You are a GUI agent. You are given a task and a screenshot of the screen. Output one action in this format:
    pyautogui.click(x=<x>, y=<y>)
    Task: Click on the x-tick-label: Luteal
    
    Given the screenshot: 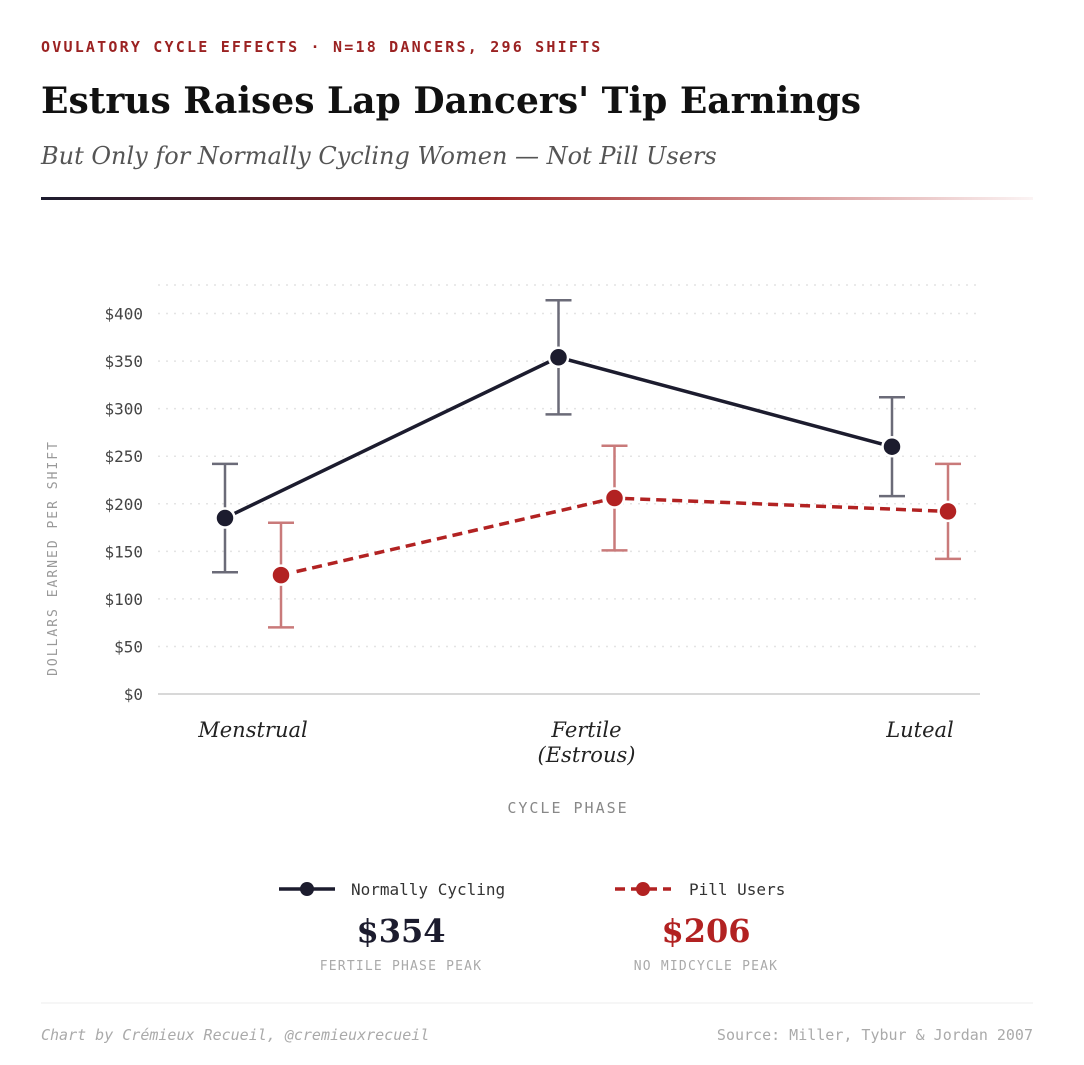 What is the action you would take?
    pyautogui.click(x=919, y=730)
    